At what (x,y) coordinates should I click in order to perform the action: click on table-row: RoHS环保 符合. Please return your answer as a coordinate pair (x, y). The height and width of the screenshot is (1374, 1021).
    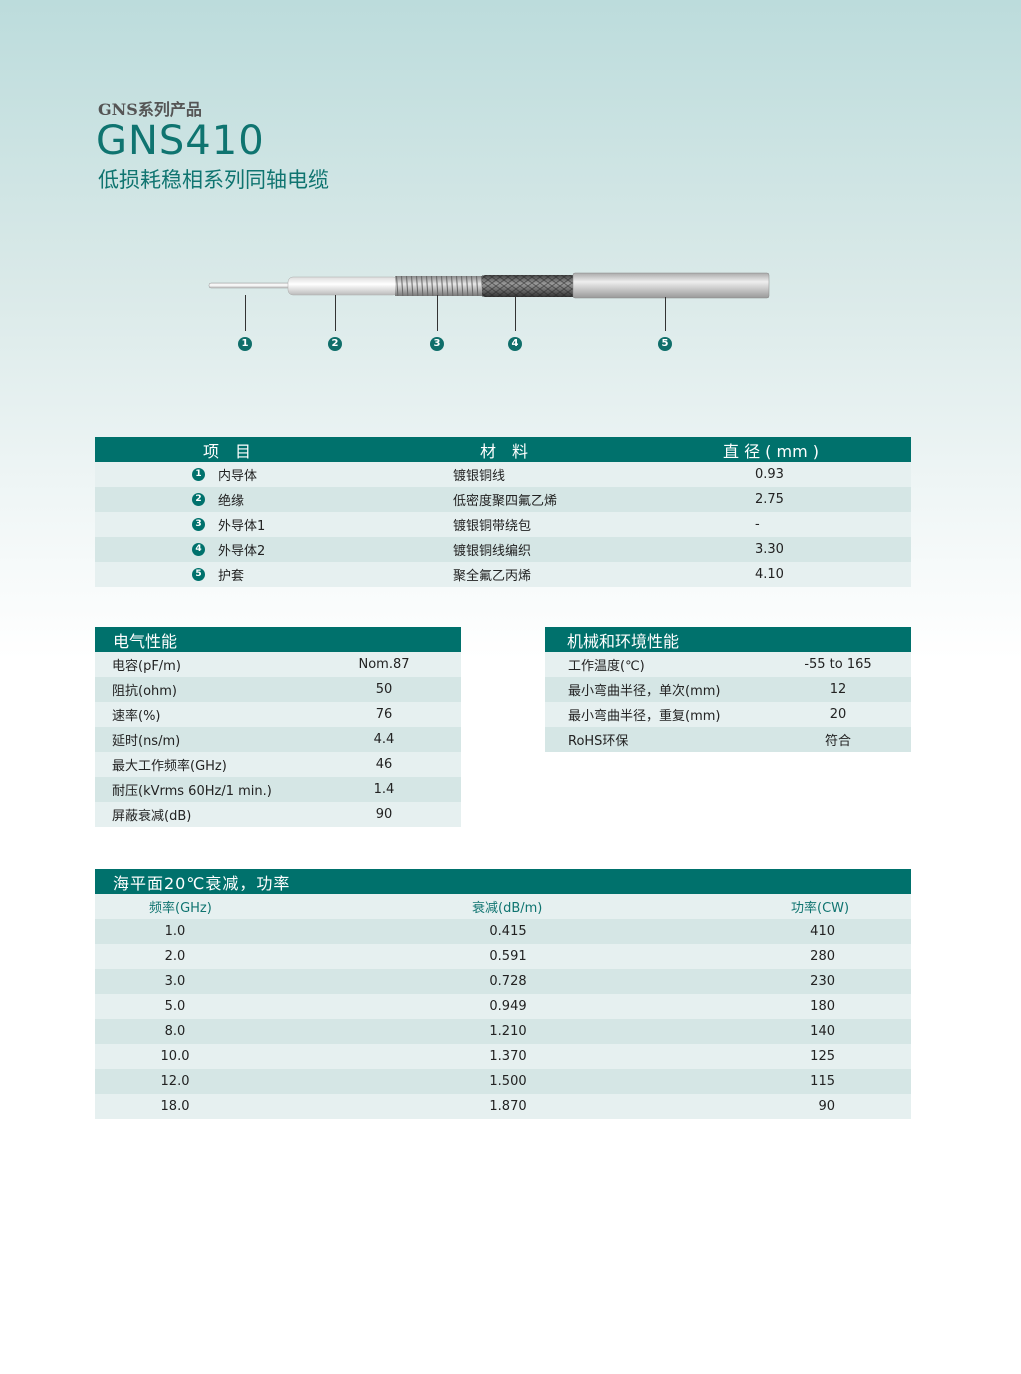
    Looking at the image, I should click on (728, 739).